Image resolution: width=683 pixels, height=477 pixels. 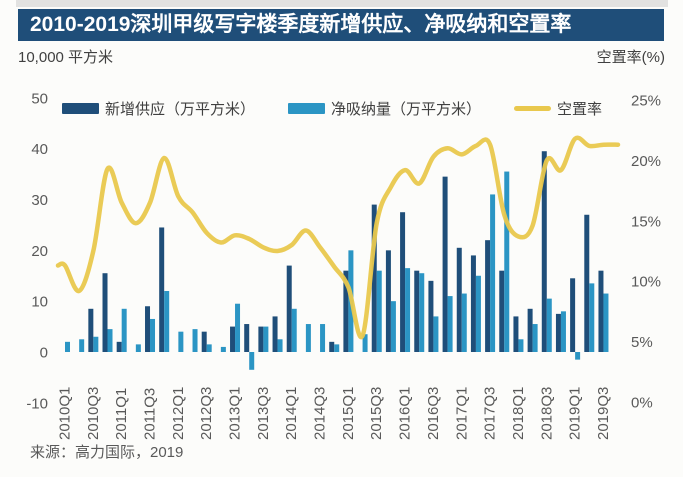 What do you see at coordinates (39, 98) in the screenshot?
I see `svg-text: 50` at bounding box center [39, 98].